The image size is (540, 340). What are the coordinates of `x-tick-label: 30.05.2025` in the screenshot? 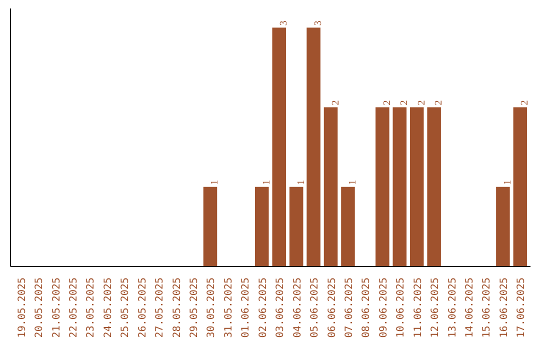 It's located at (212, 307).